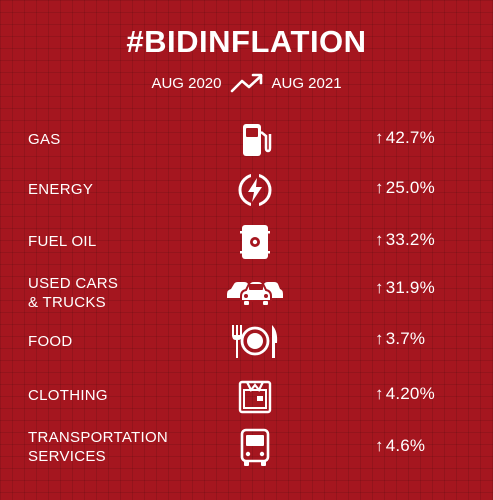  I want to click on list-item: USED CARS & TRUCKS ↑ 31.9%, so click(246, 294).